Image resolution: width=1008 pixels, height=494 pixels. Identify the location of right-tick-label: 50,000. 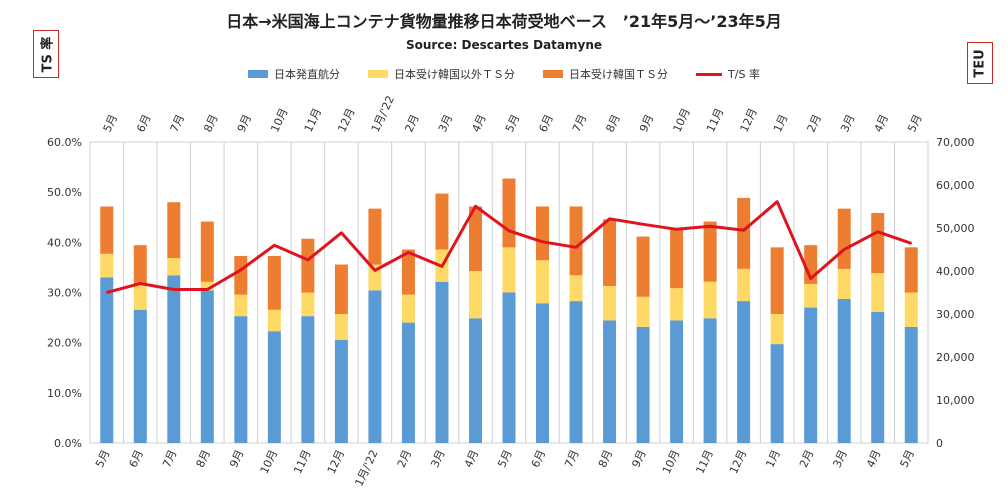
(955, 228).